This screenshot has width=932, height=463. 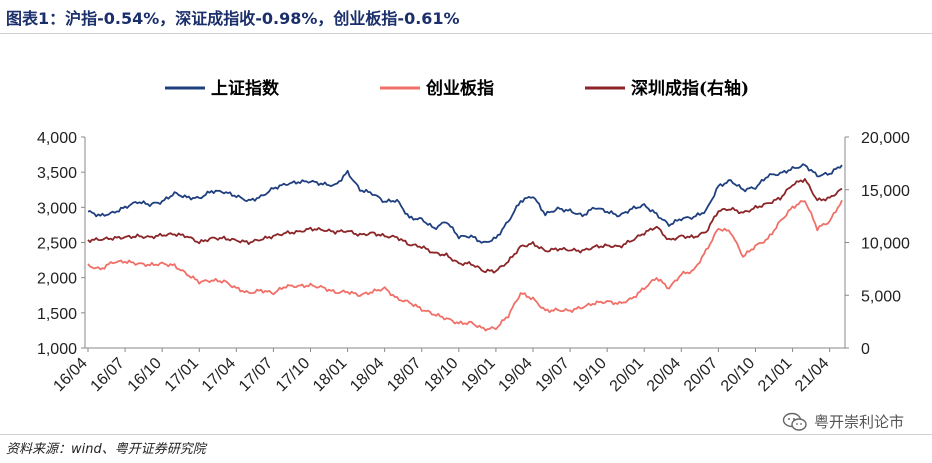 I want to click on y-right-tick-label: 0, so click(x=865, y=349).